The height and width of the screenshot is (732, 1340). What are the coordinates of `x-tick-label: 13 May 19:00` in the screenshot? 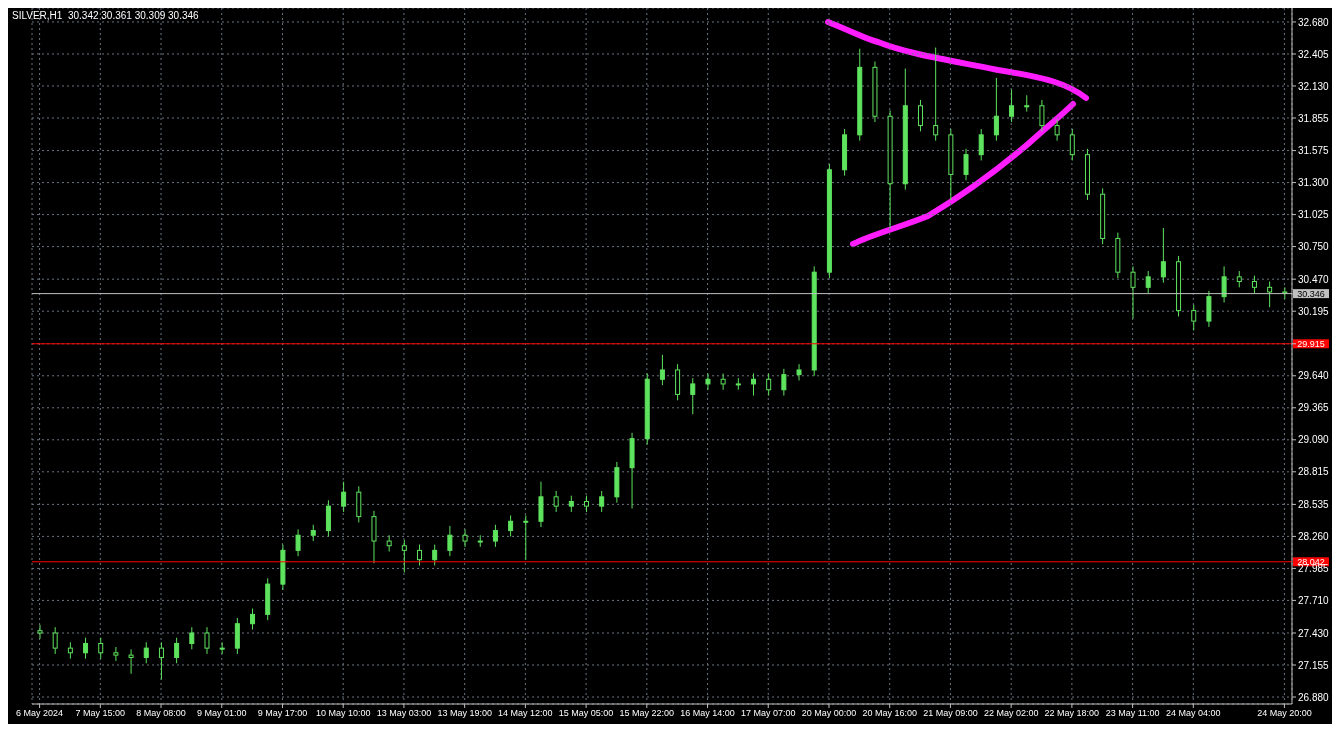 It's located at (464, 713).